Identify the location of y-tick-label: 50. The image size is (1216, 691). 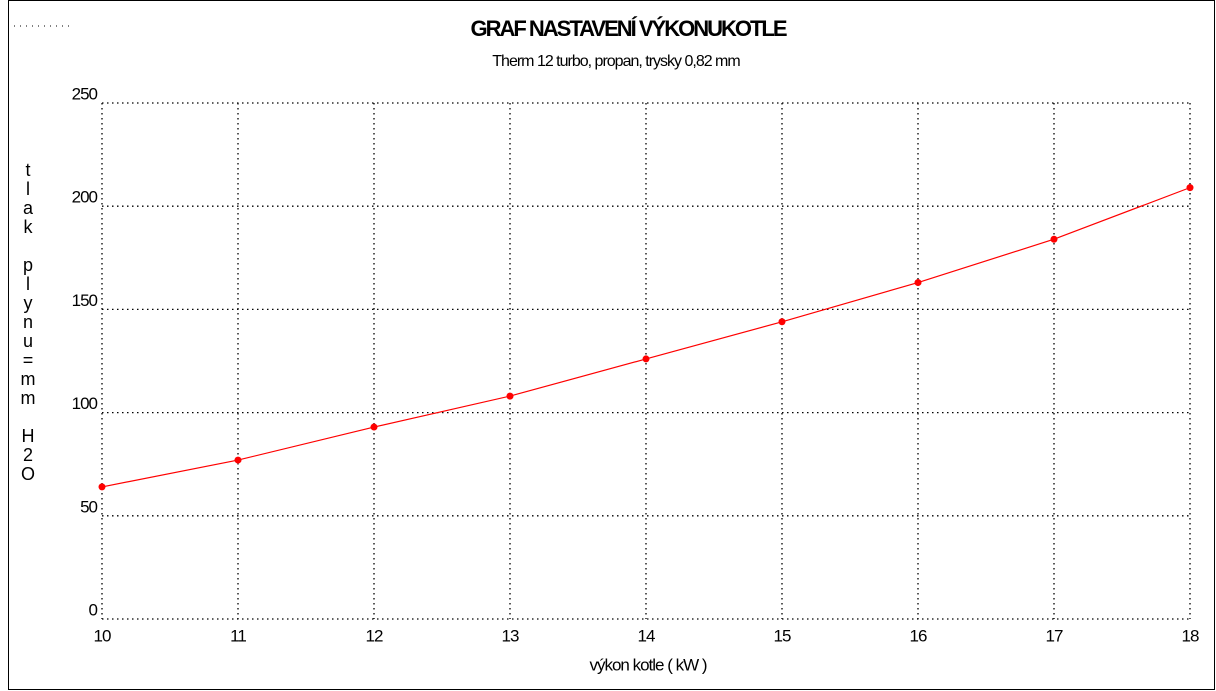
(88, 506).